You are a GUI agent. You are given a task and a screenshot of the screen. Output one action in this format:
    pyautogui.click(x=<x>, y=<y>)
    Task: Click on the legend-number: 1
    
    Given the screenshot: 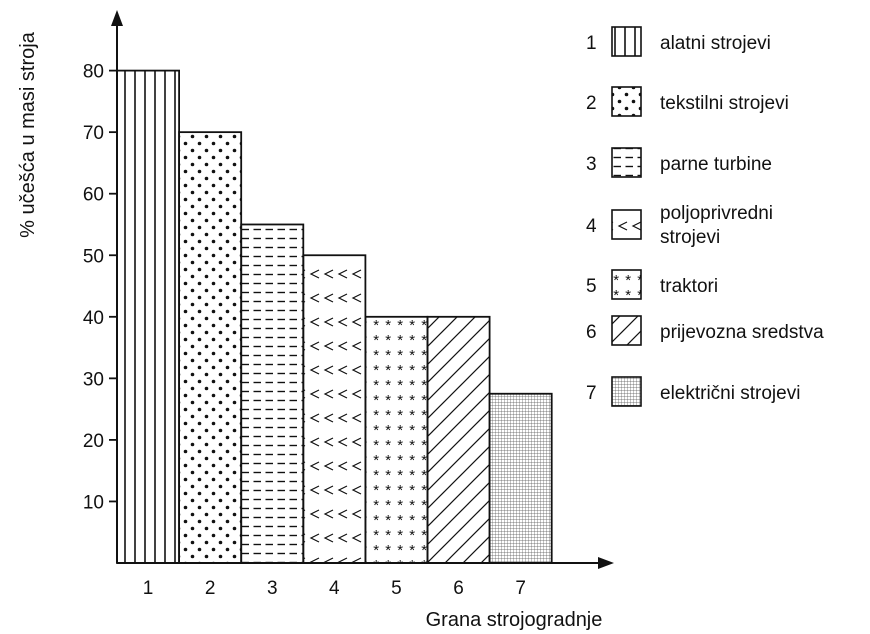 What is the action you would take?
    pyautogui.click(x=591, y=43)
    